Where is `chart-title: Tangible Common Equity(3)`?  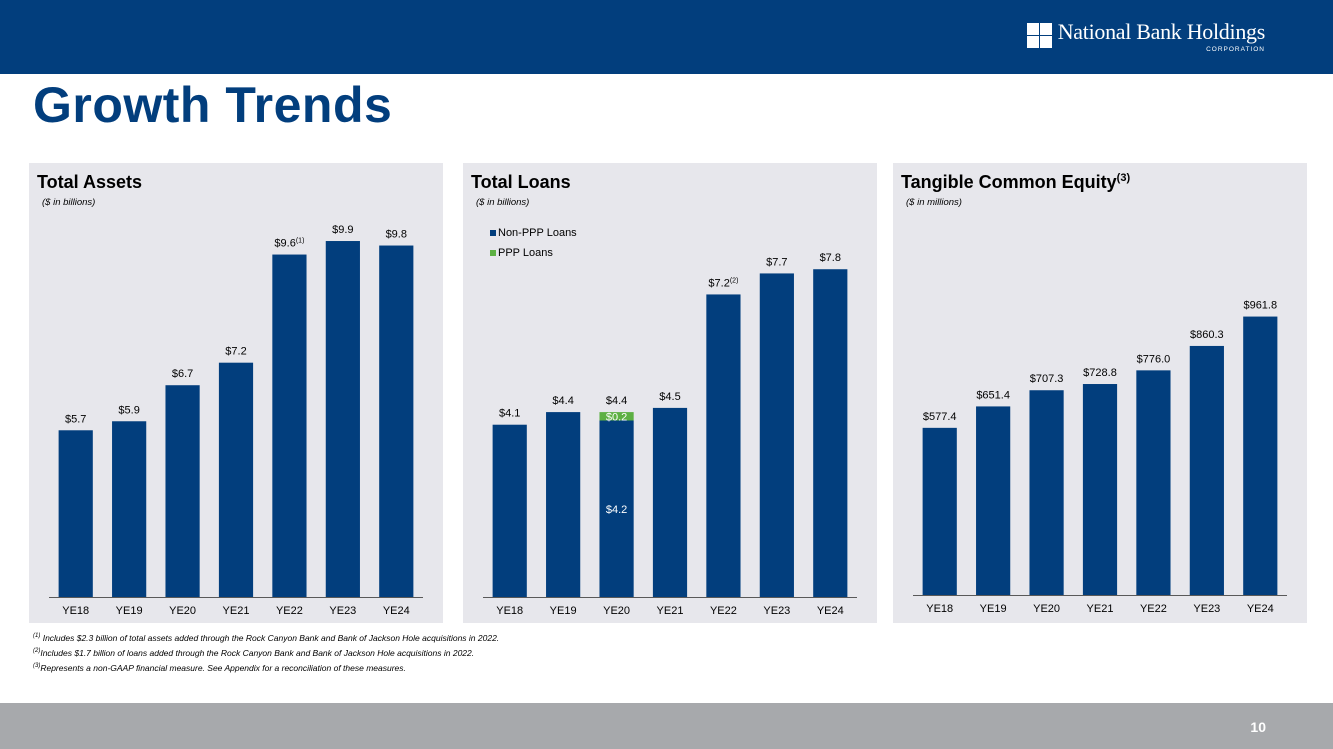 chart-title: Tangible Common Equity(3) is located at coordinates (1016, 182).